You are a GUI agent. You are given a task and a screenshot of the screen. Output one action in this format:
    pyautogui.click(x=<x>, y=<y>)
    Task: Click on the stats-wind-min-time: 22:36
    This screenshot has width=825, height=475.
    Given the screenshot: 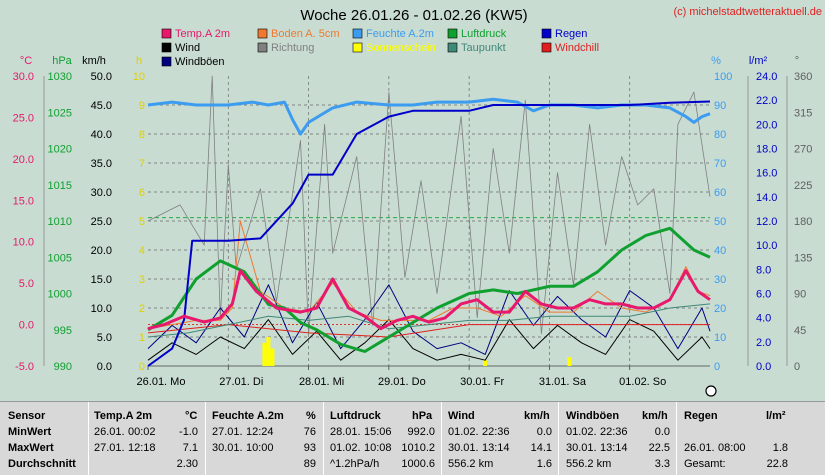 What is the action you would take?
    pyautogui.click(x=496, y=432)
    